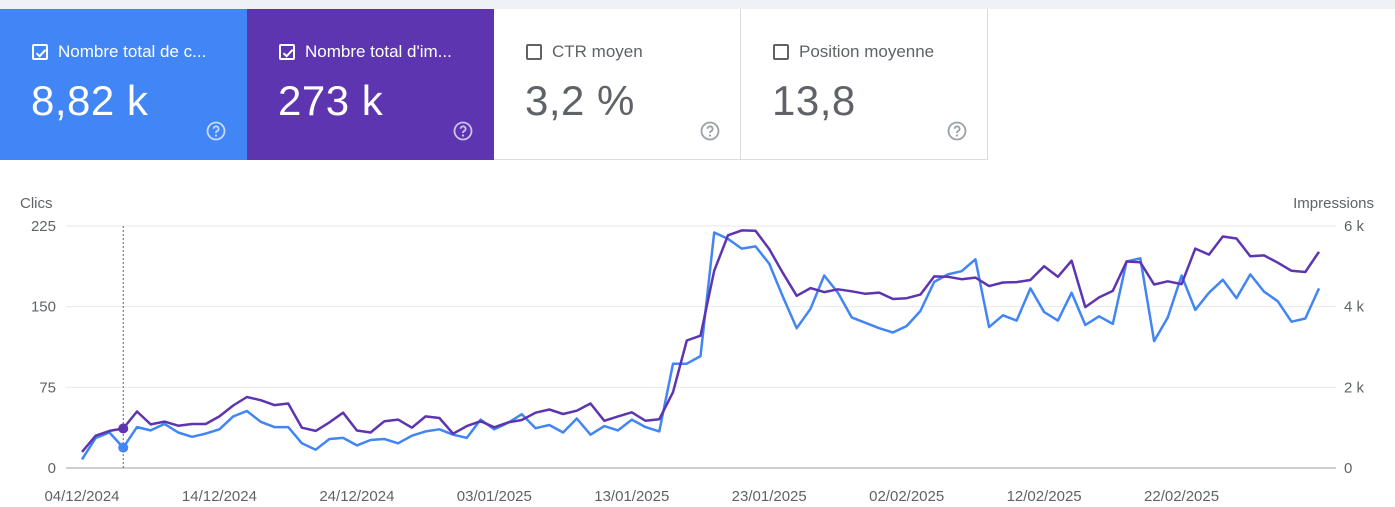 The width and height of the screenshot is (1395, 507). Describe the element at coordinates (1181, 495) in the screenshot. I see `x-tick-label: 22/02/2025` at that location.